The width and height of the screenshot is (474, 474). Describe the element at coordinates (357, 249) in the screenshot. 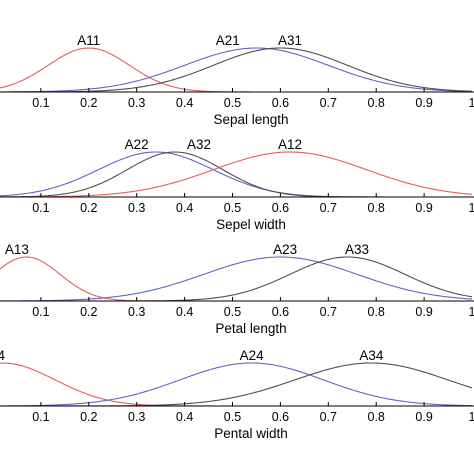

I see `curve-label-a33: A33` at that location.